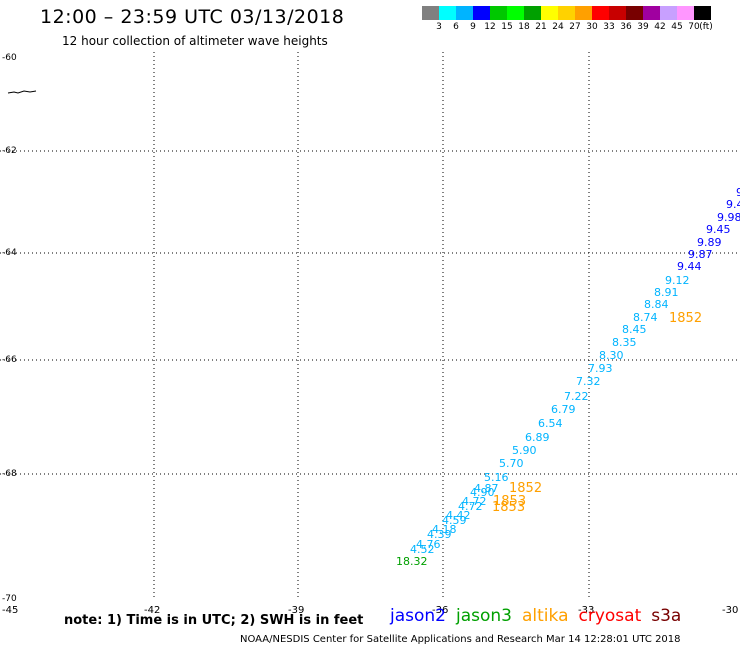  I want to click on satellite-legend-jason2: jason2, so click(418, 616).